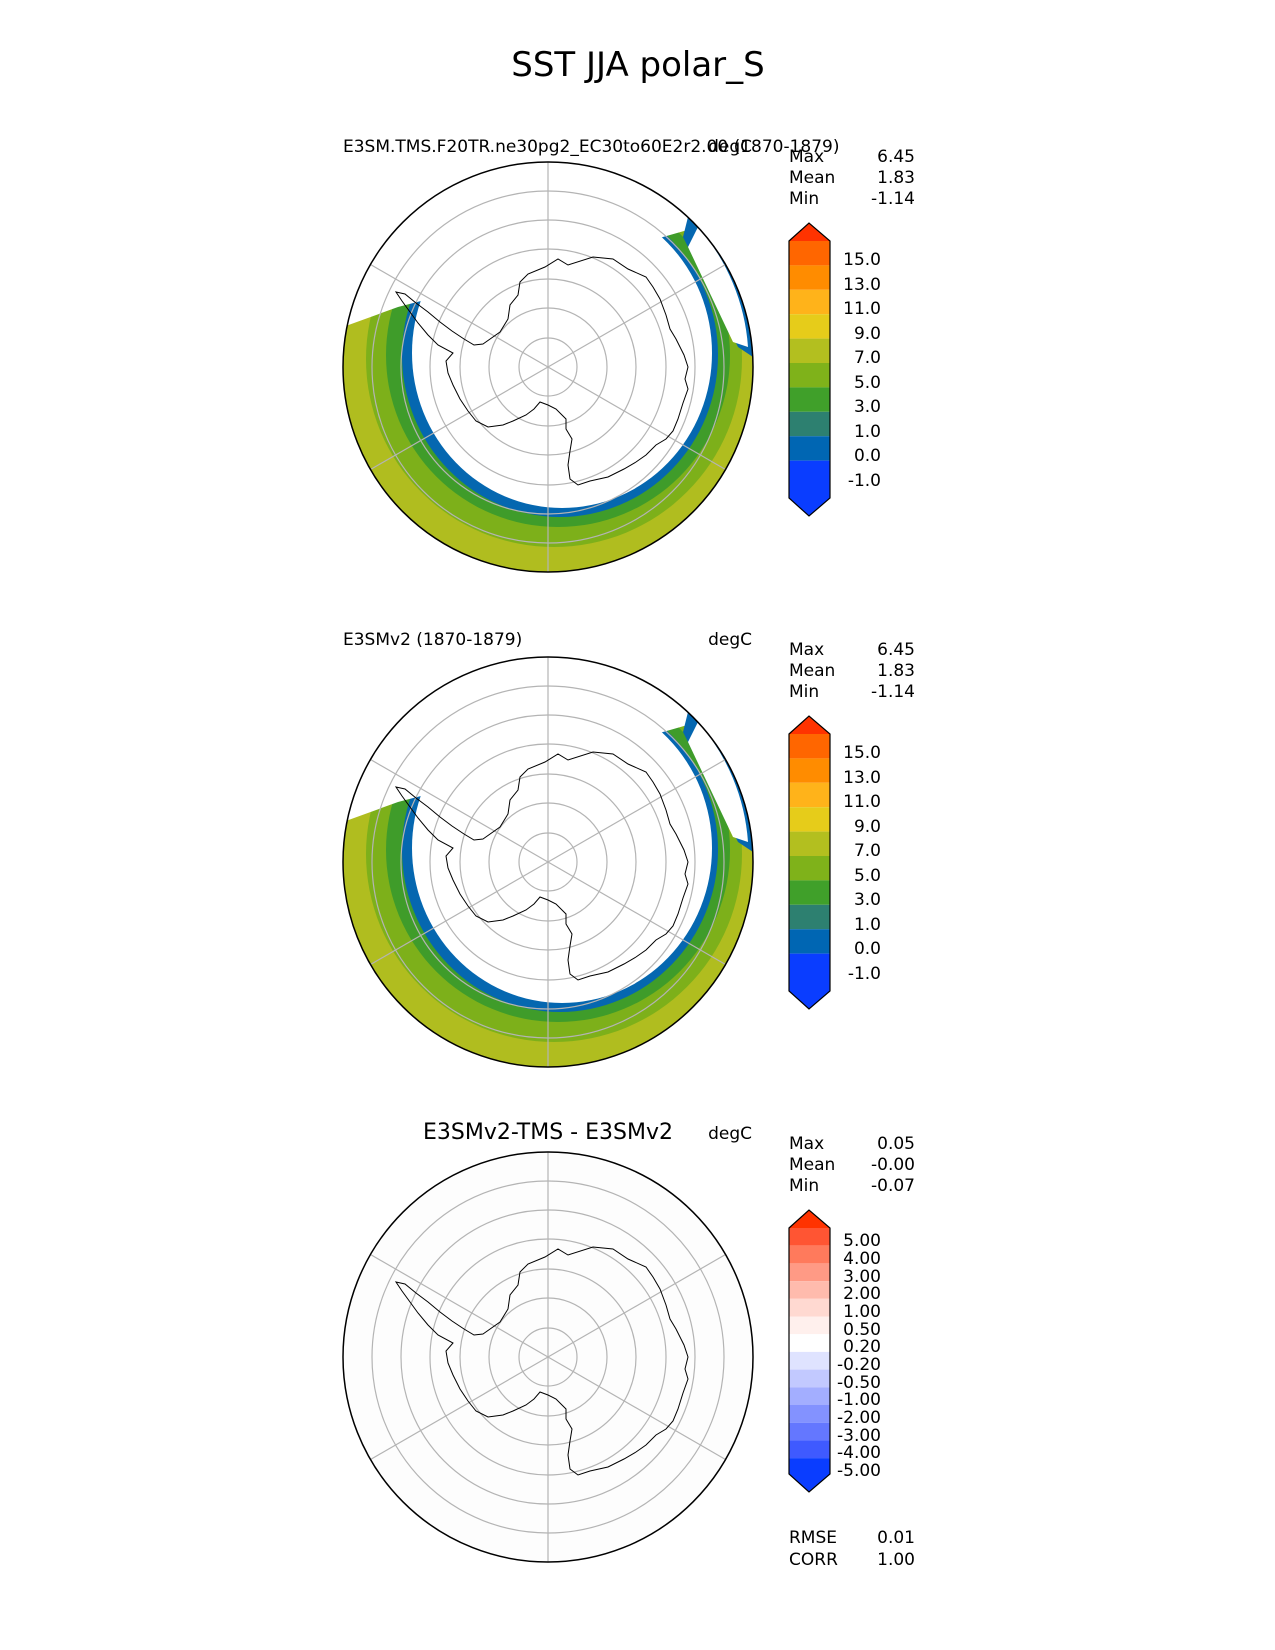 This screenshot has height=1650, width=1275. Describe the element at coordinates (813, 1560) in the screenshot. I see `panel-3-metric-corr-label: CORR` at that location.